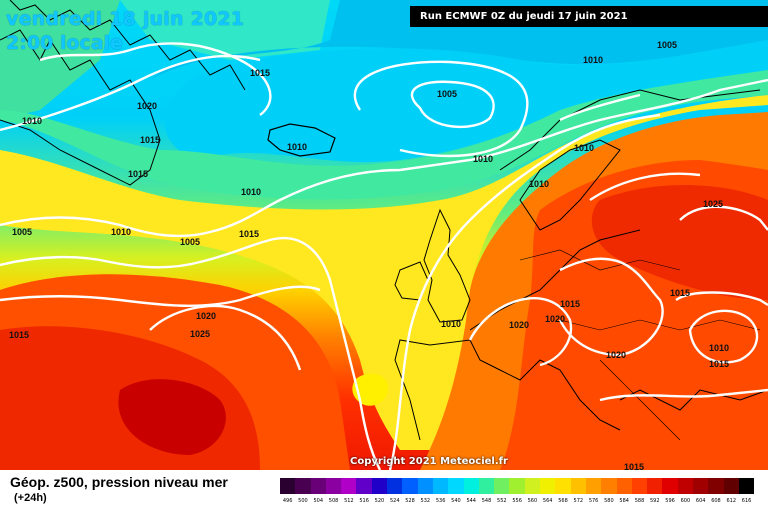 This screenshot has height=512, width=768. Describe the element at coordinates (679, 242) in the screenshot. I see `z500-core-central-europe` at that location.